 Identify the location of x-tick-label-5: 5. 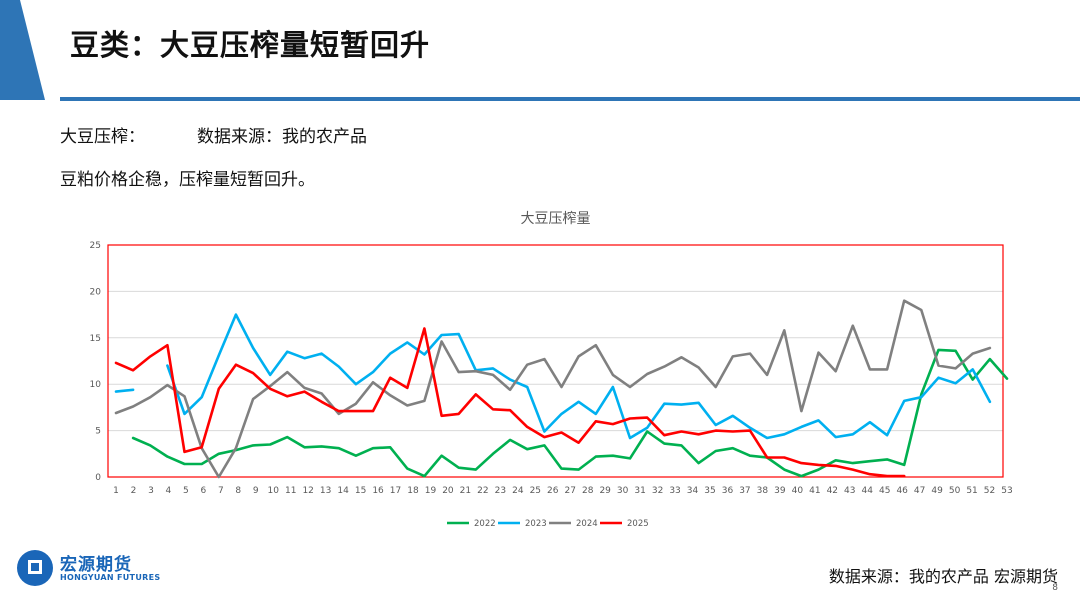
(186, 491).